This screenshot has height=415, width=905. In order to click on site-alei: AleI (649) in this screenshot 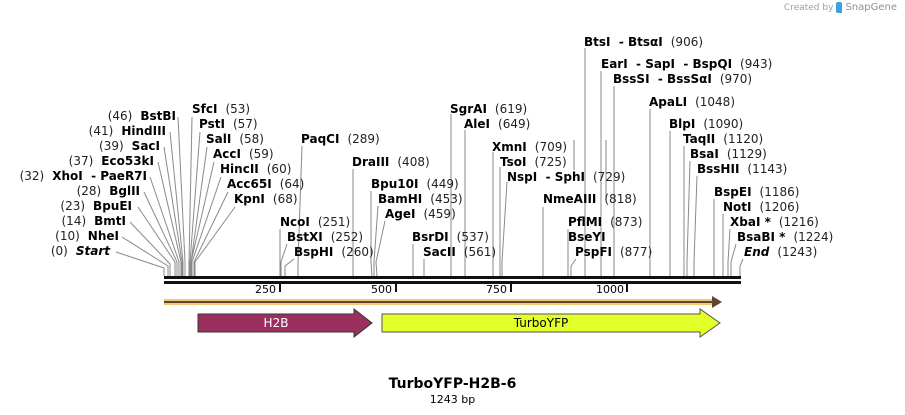, I will do `click(497, 124)`.